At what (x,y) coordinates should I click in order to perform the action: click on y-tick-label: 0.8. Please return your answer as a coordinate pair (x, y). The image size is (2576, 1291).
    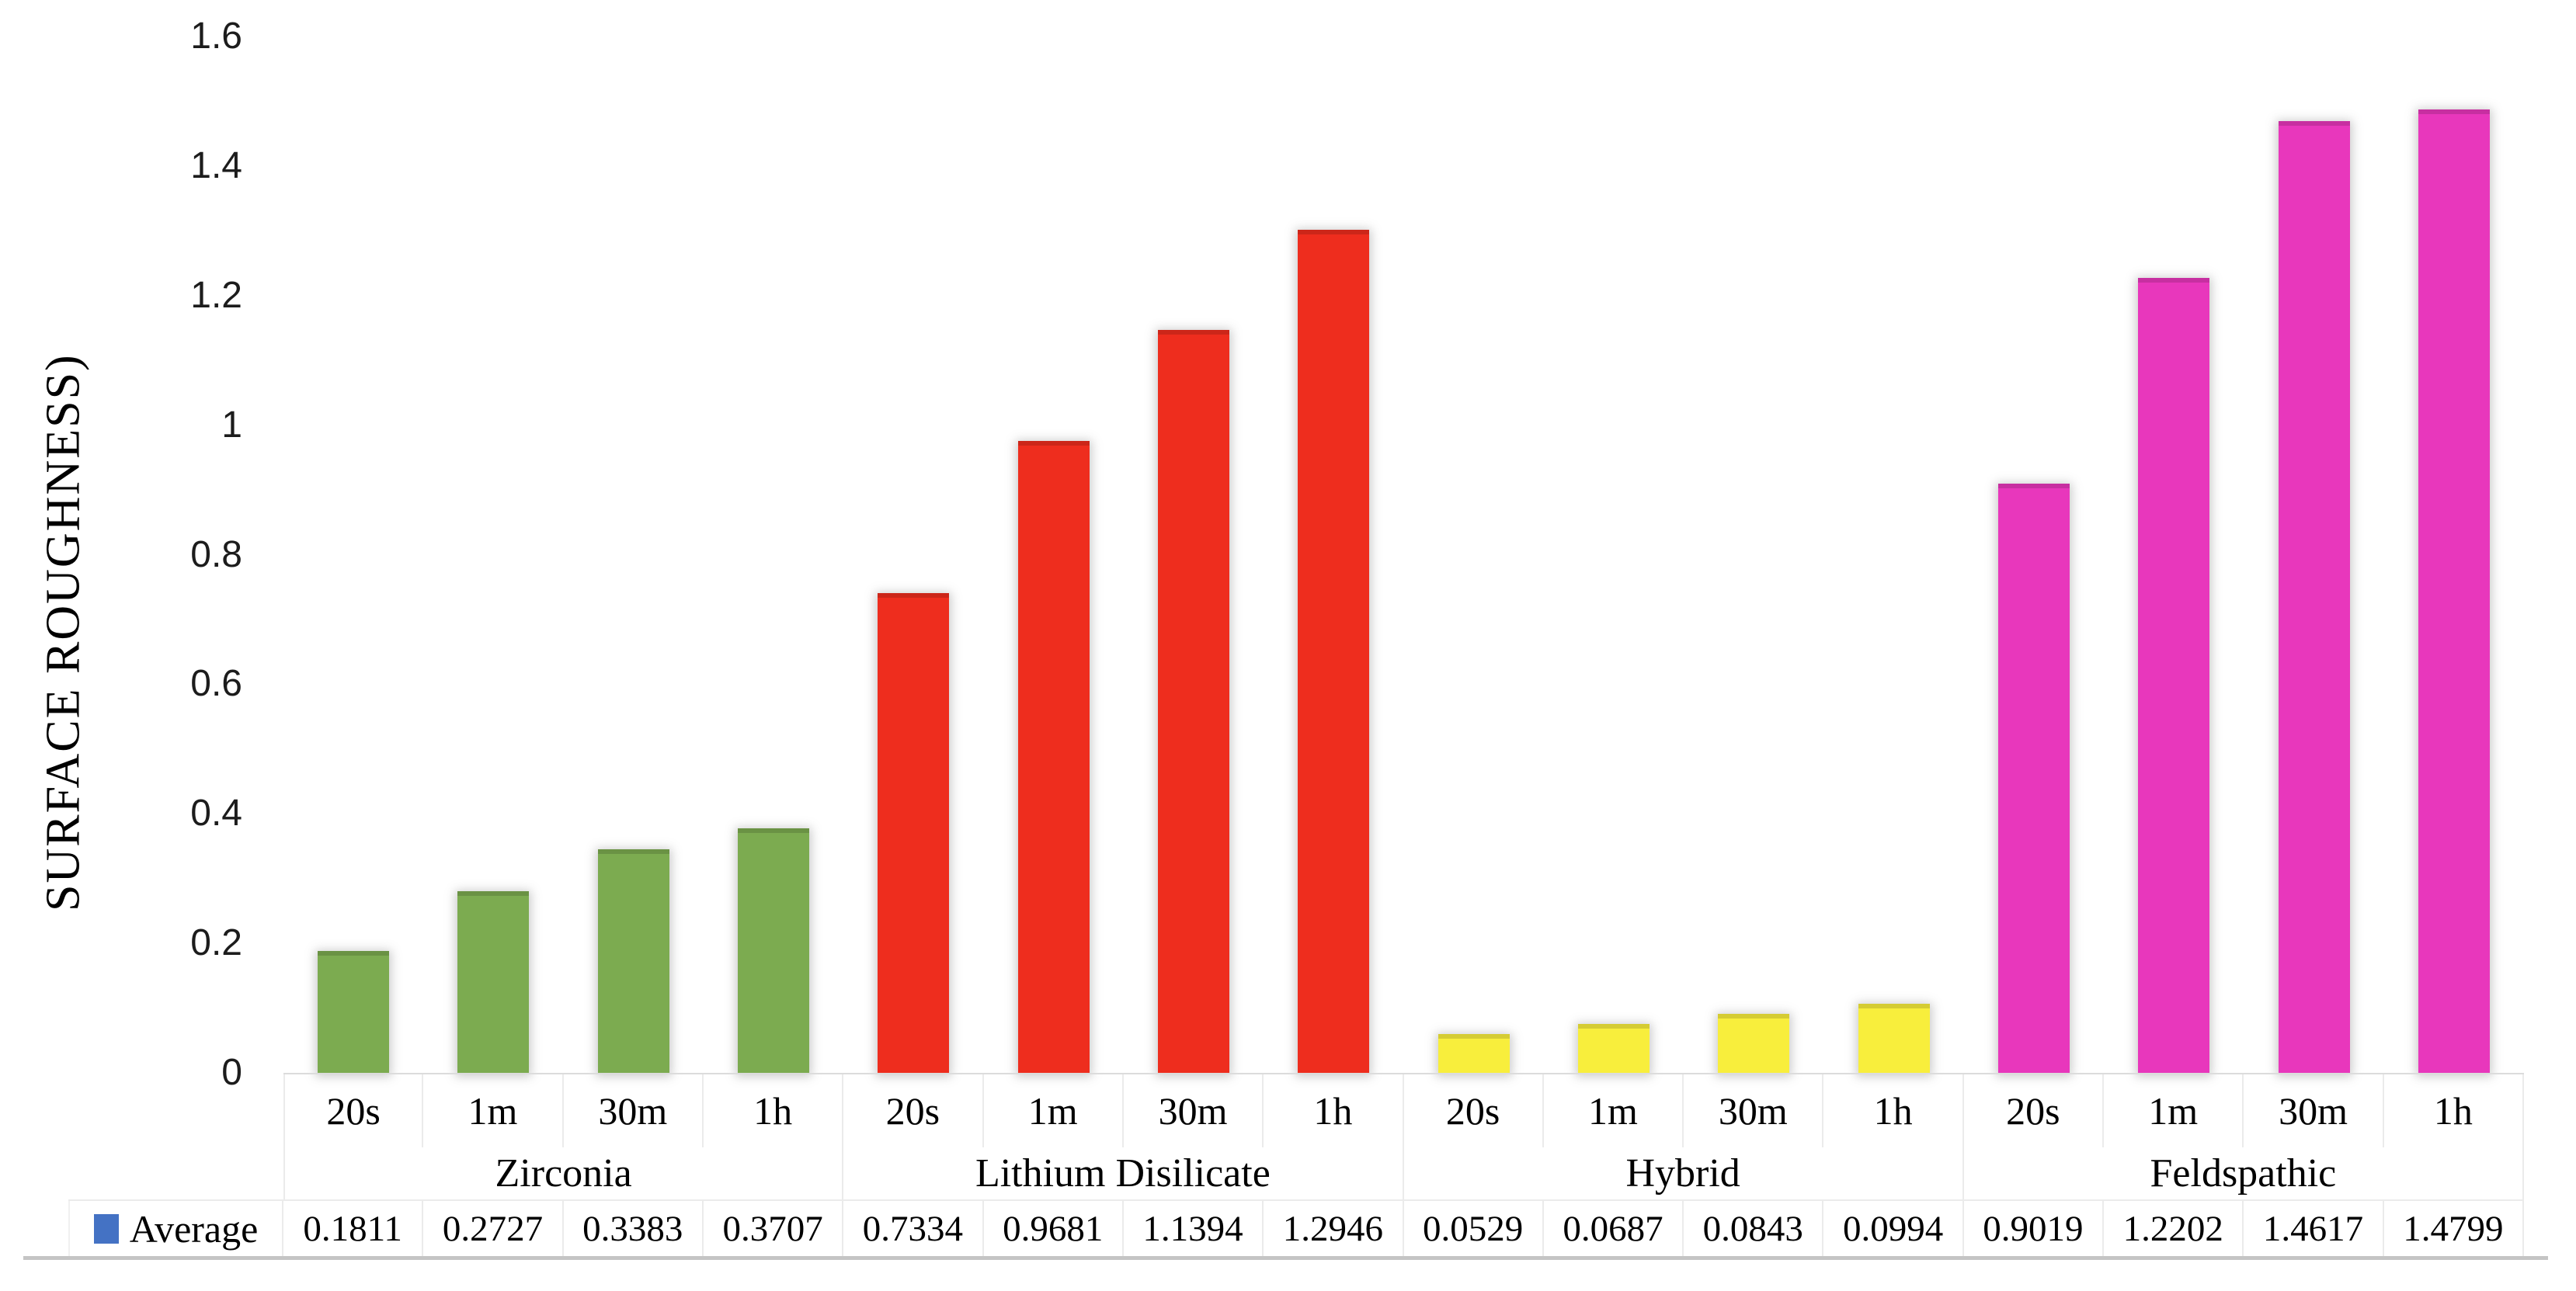
    Looking at the image, I should click on (216, 554).